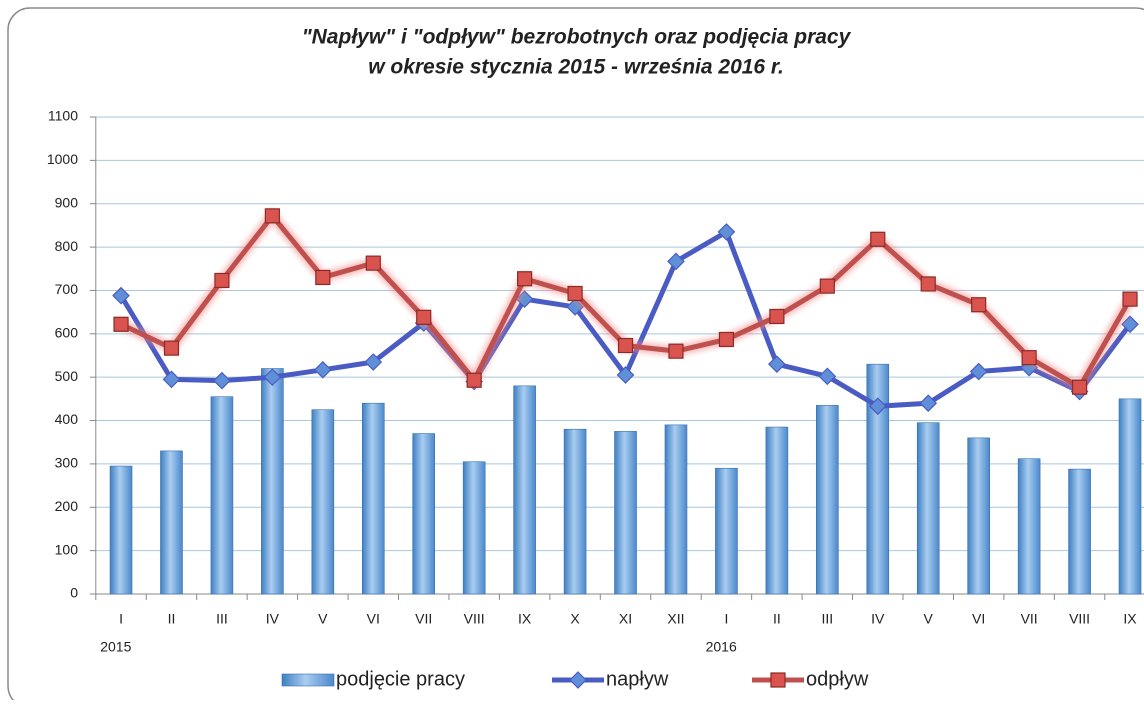  What do you see at coordinates (400, 679) in the screenshot?
I see `legend-label: podjęcie pracy` at bounding box center [400, 679].